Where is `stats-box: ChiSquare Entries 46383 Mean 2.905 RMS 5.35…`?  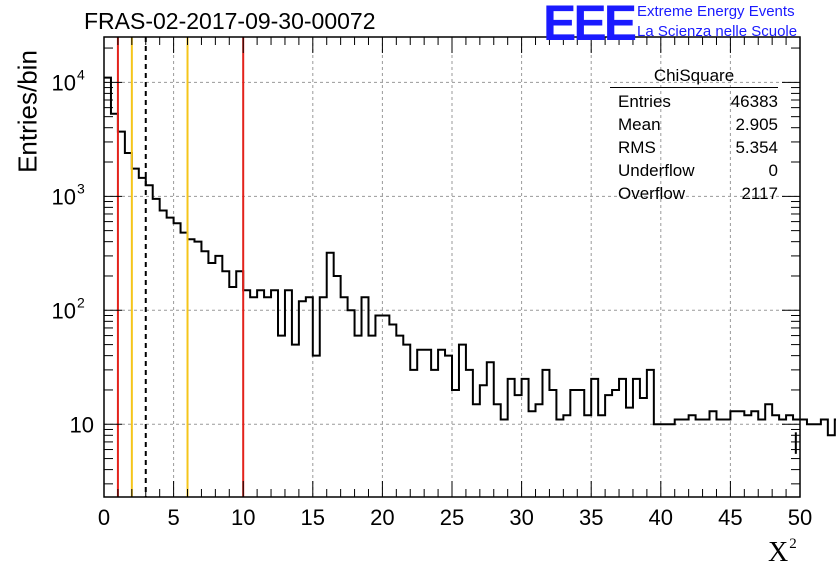 stats-box: ChiSquare Entries 46383 Mean 2.905 RMS 5.35… is located at coordinates (694, 135).